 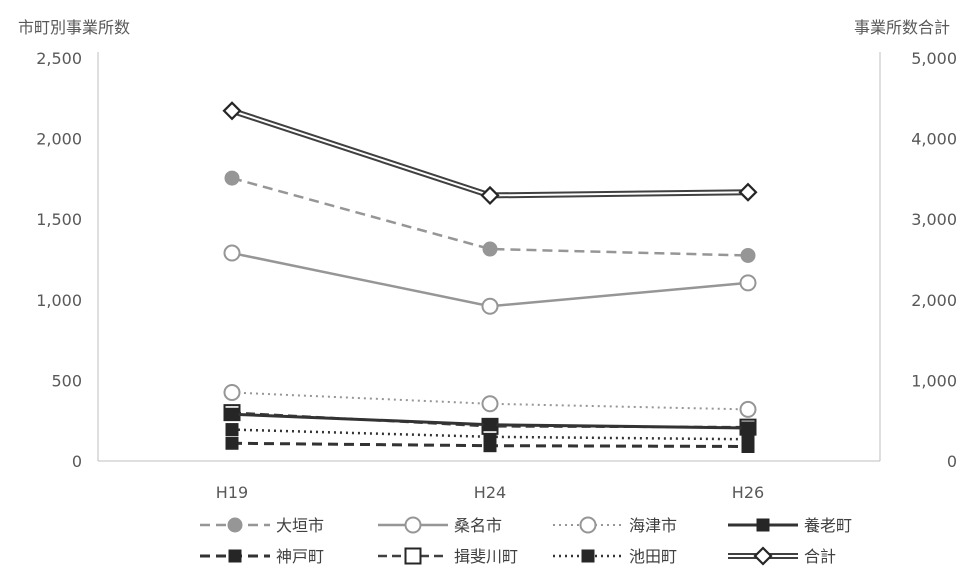 What do you see at coordinates (952, 461) in the screenshot?
I see `y-right-tick-label: 0` at bounding box center [952, 461].